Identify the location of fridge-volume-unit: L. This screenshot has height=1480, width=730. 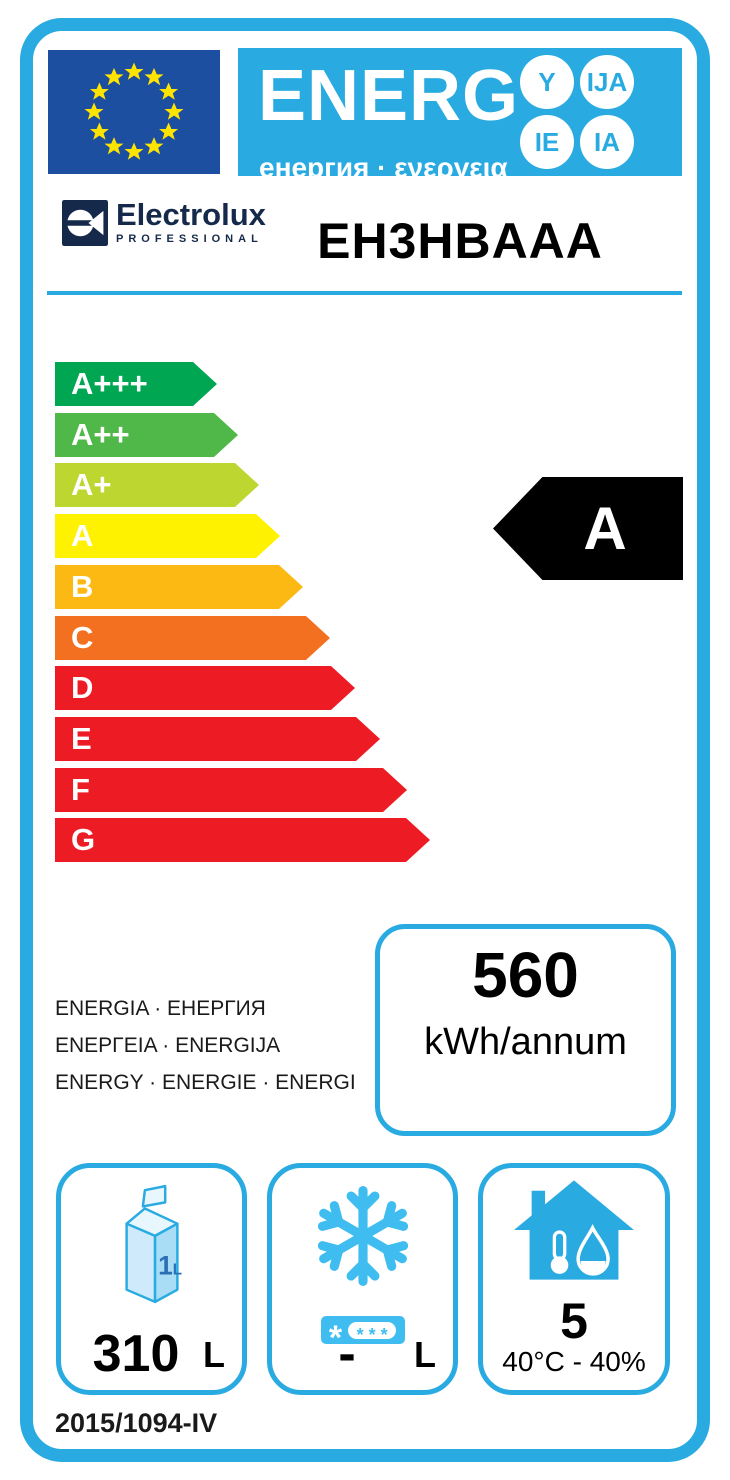
(214, 1354).